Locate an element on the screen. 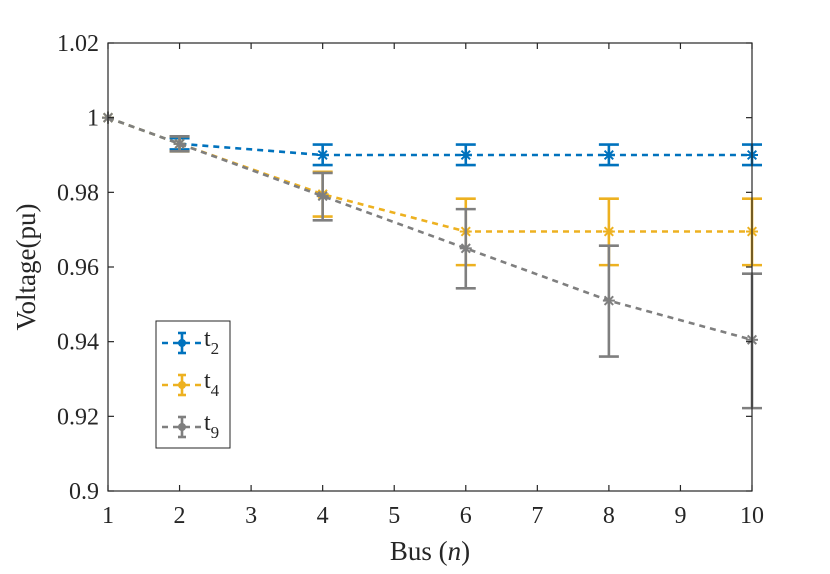 This screenshot has width=830, height=574. legend-label: t9 is located at coordinates (211, 426).